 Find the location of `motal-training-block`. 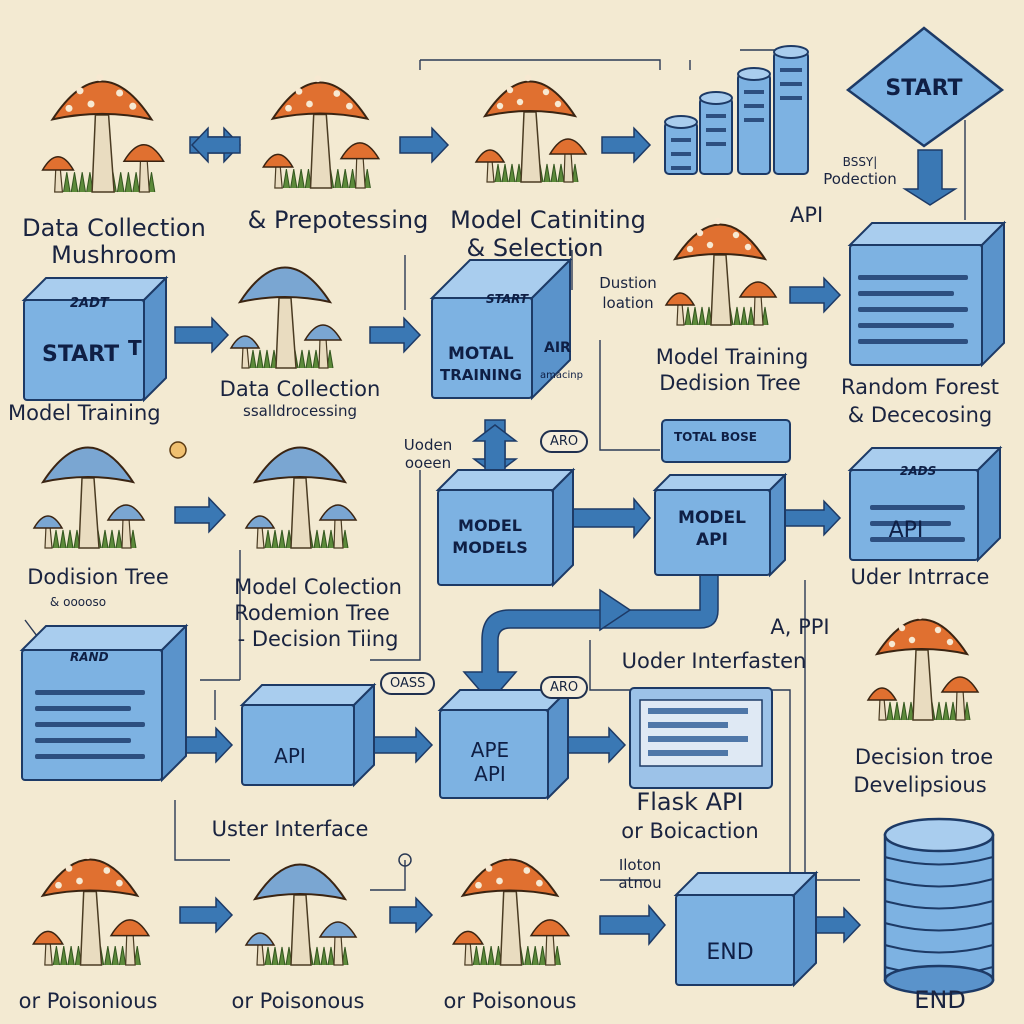

motal-training-block is located at coordinates (501, 329).